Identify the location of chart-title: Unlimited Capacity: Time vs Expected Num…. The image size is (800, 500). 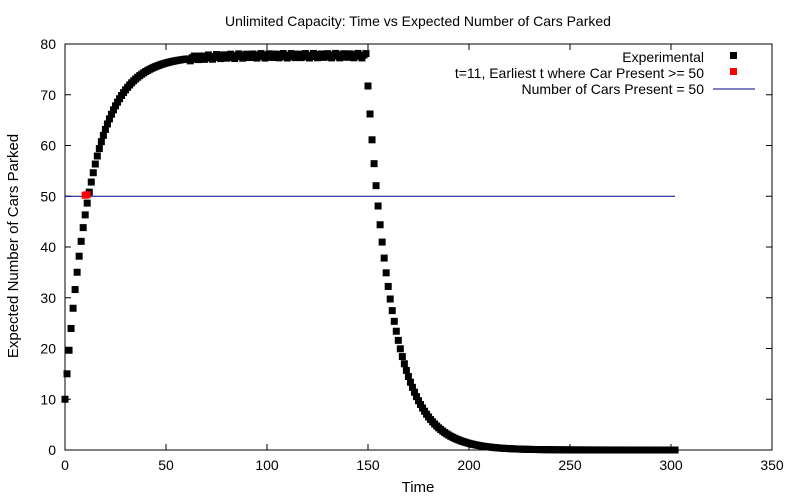
(418, 21).